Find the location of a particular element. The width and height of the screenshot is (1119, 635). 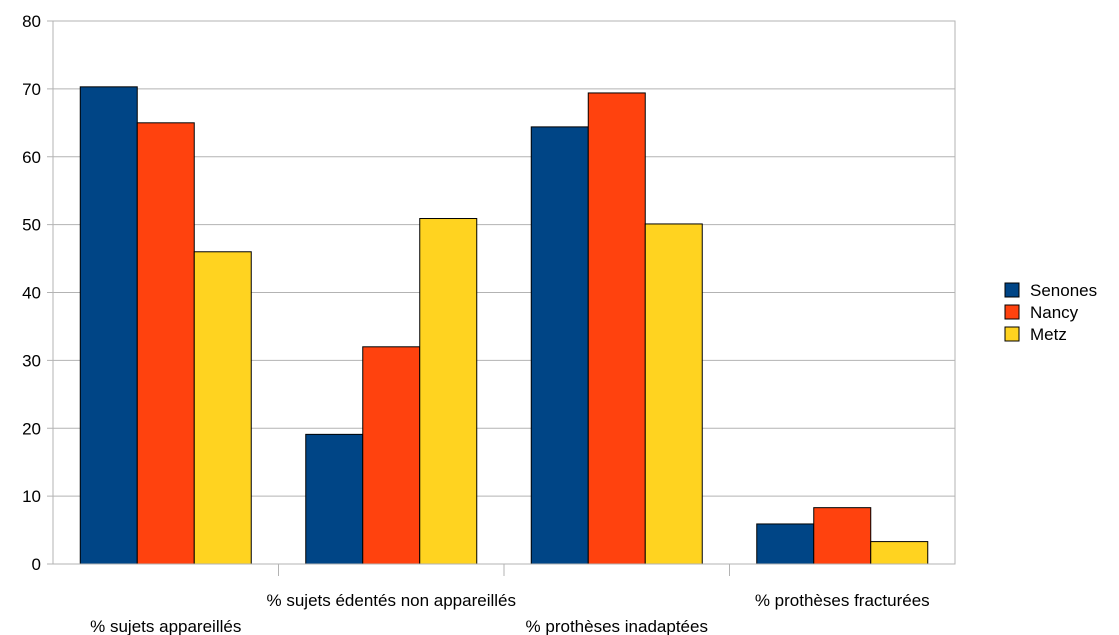

y-tick-label: 40 is located at coordinates (31, 293).